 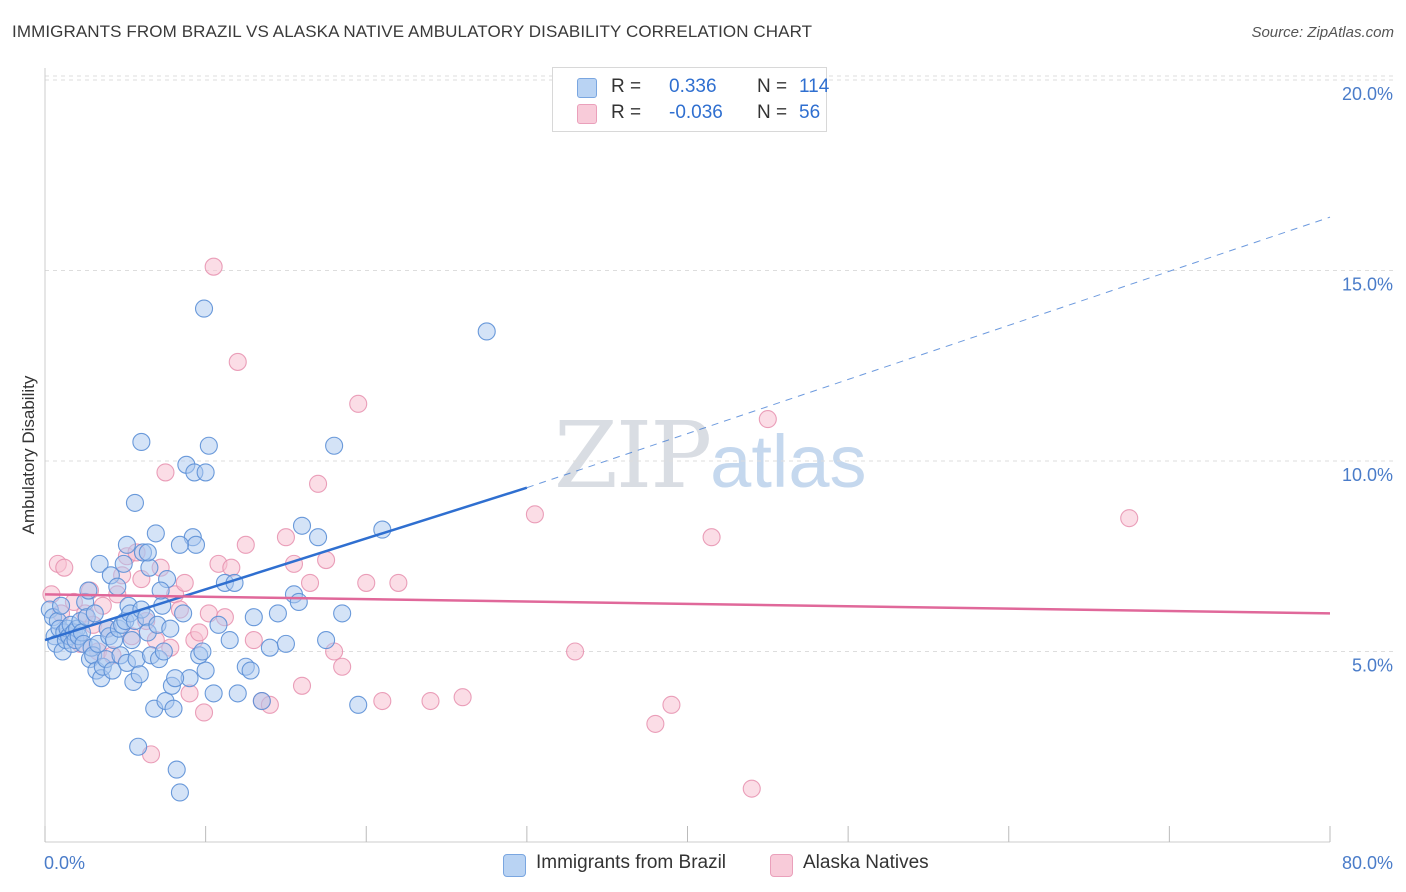 What do you see at coordinates (587, 88) in the screenshot?
I see `legend-swatch-blue` at bounding box center [587, 88].